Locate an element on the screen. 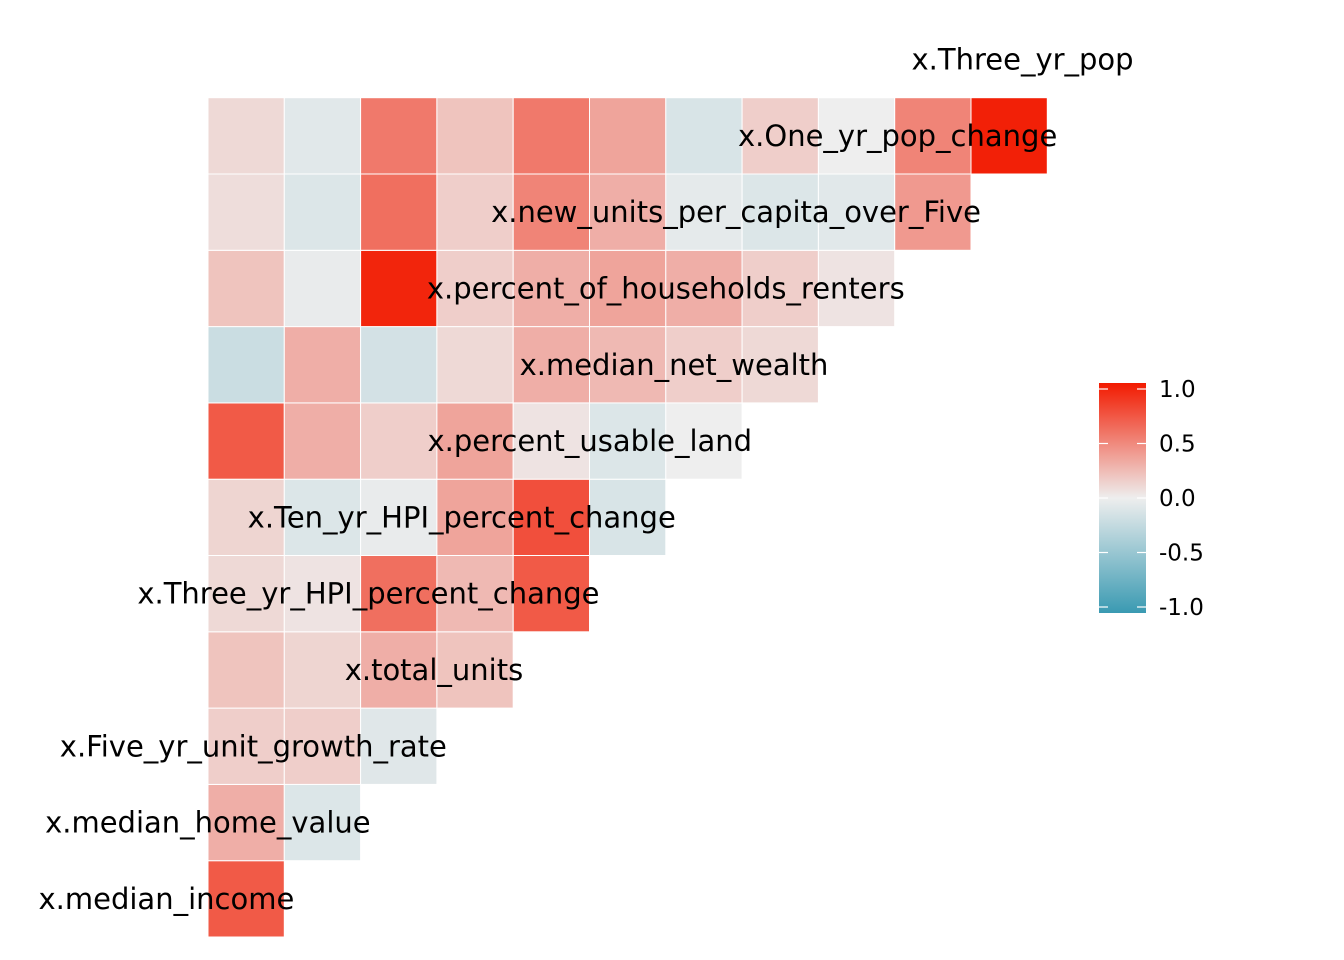 Image resolution: width=1344 pixels, height=960 pixels. legend-tick-label: -1.0 is located at coordinates (1181, 608).